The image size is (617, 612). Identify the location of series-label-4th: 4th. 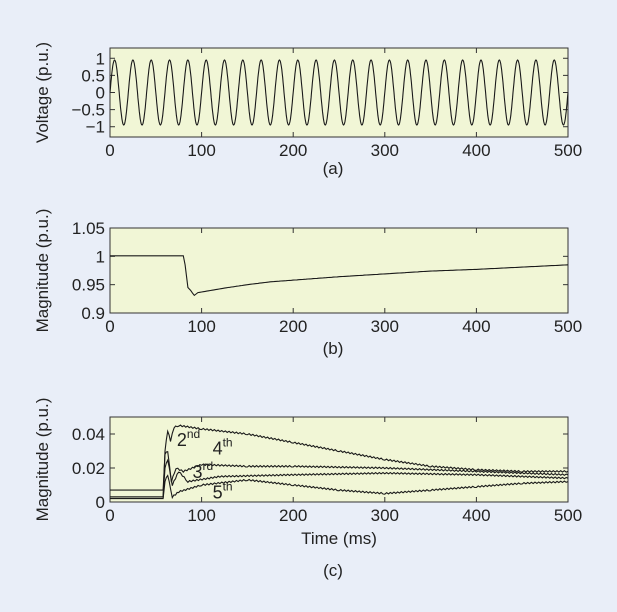
(223, 446).